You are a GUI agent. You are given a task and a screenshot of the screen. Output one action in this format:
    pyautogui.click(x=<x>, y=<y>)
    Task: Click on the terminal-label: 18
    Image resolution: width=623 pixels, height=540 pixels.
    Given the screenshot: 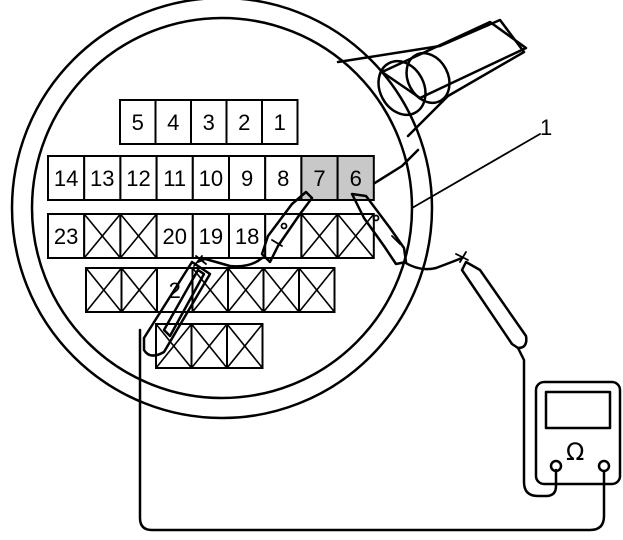 What is the action you would take?
    pyautogui.click(x=247, y=236)
    